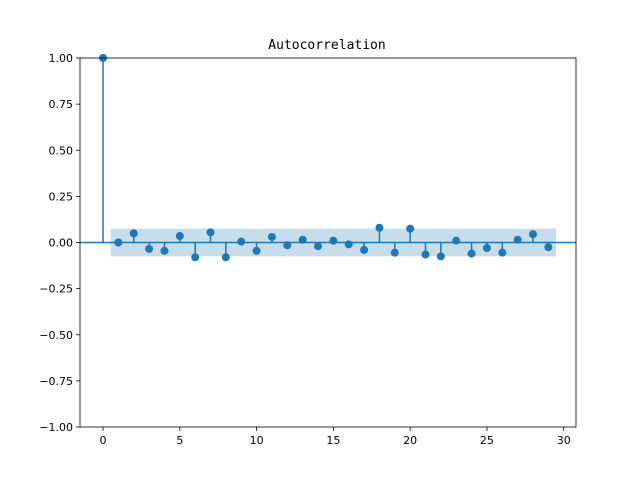  Describe the element at coordinates (56, 289) in the screenshot. I see `y-tick-label-3: −0.25` at that location.